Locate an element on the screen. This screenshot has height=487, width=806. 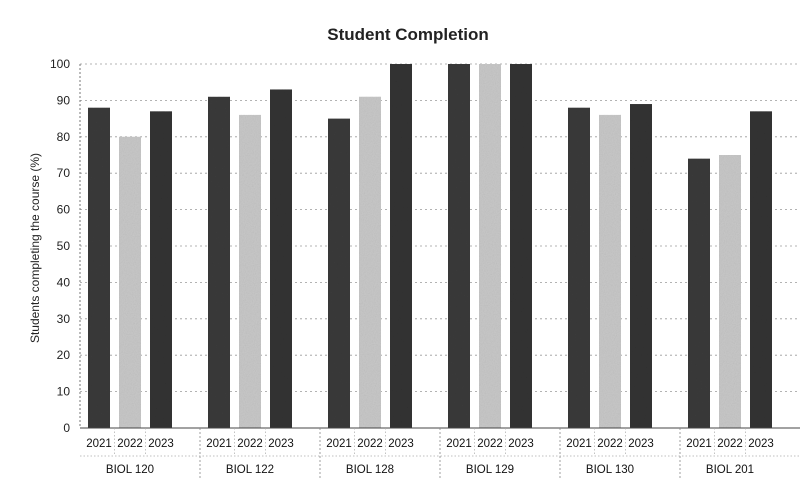
y-tick-label: 90 is located at coordinates (64, 100).